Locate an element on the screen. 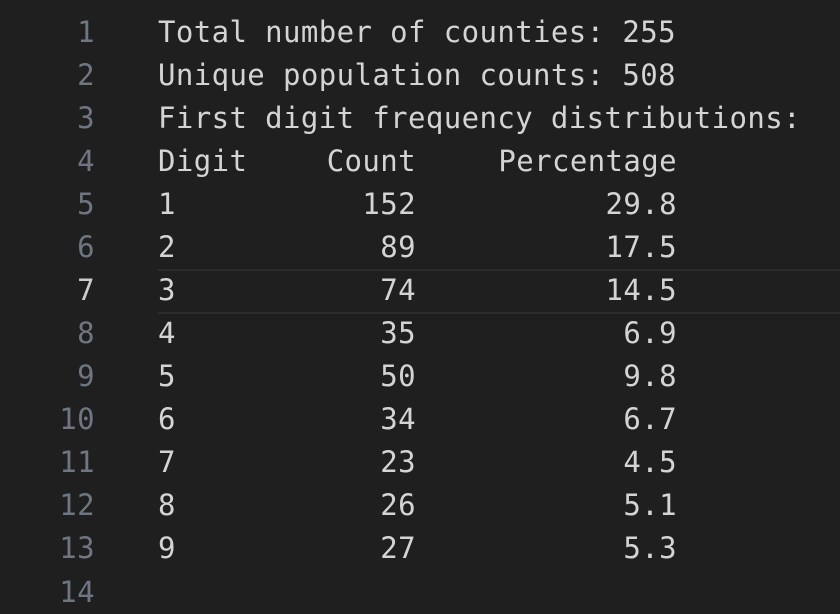 This screenshot has width=840, height=614. row-digit: 6 is located at coordinates (167, 419).